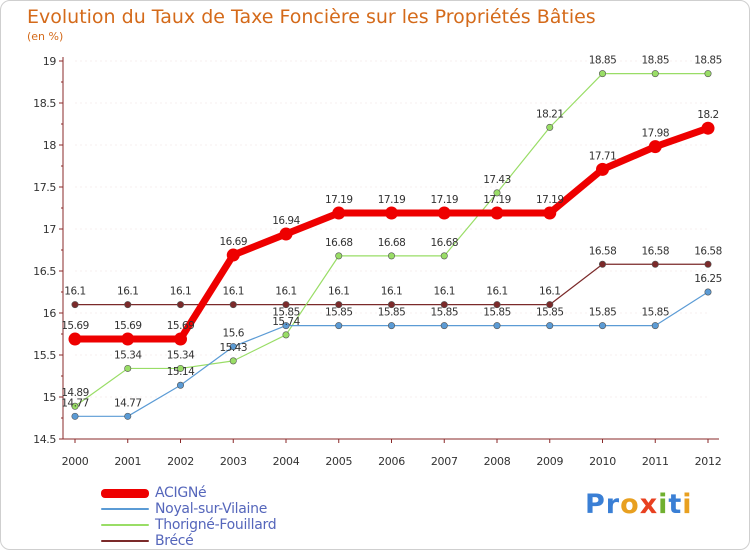 The height and width of the screenshot is (550, 750). What do you see at coordinates (687, 504) in the screenshot?
I see `logo-letter-6: i` at bounding box center [687, 504].